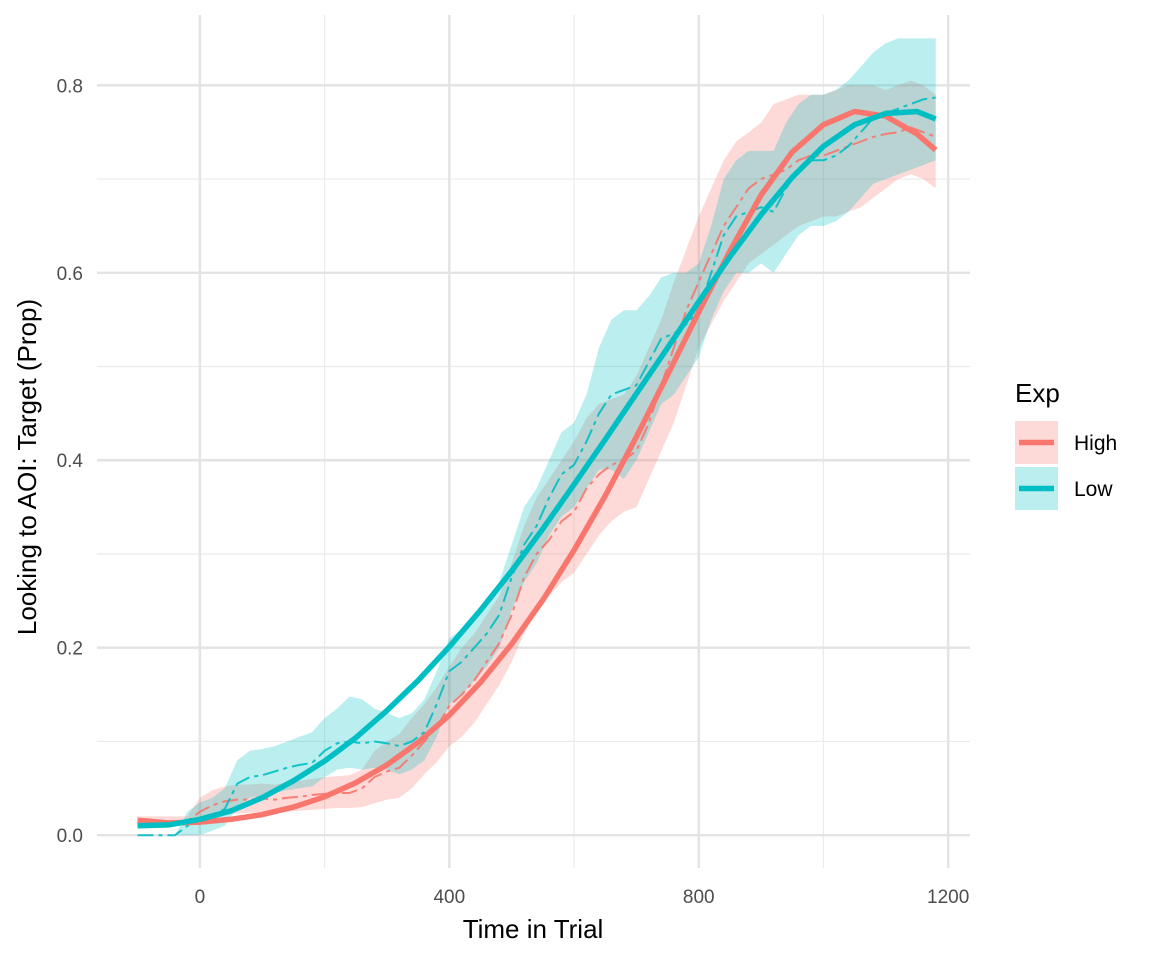 This screenshot has width=1152, height=960. What do you see at coordinates (582, 897) in the screenshot?
I see `x-axis-ticks: 0 400 800 1200` at bounding box center [582, 897].